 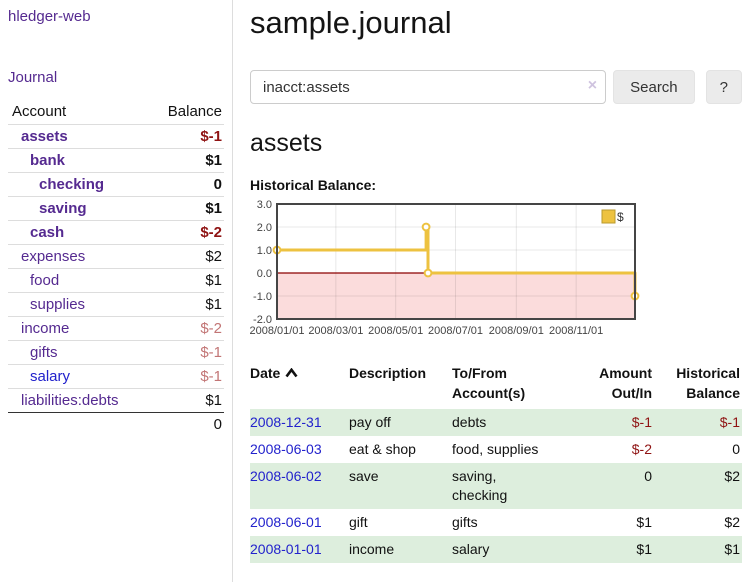 What do you see at coordinates (116, 328) in the screenshot?
I see `account-row: income $-2` at bounding box center [116, 328].